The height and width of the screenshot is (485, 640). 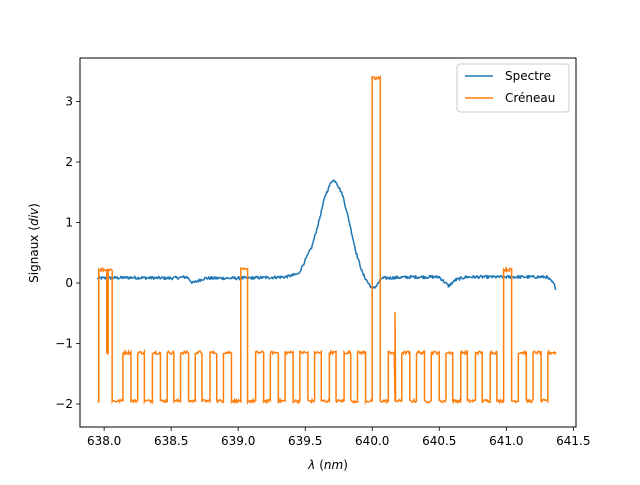 What do you see at coordinates (530, 98) in the screenshot?
I see `legend-label-creneau: Créneau` at bounding box center [530, 98].